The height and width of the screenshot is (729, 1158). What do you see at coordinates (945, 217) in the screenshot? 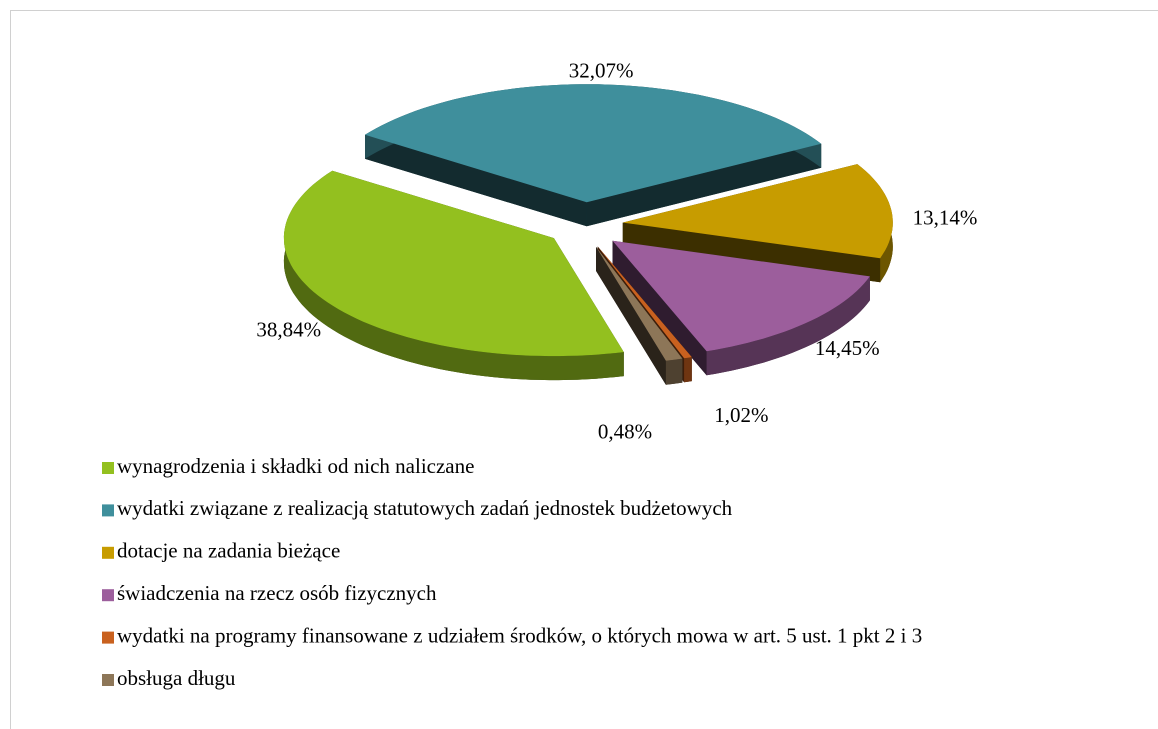
I see `data-label: 13,14%` at bounding box center [945, 217].